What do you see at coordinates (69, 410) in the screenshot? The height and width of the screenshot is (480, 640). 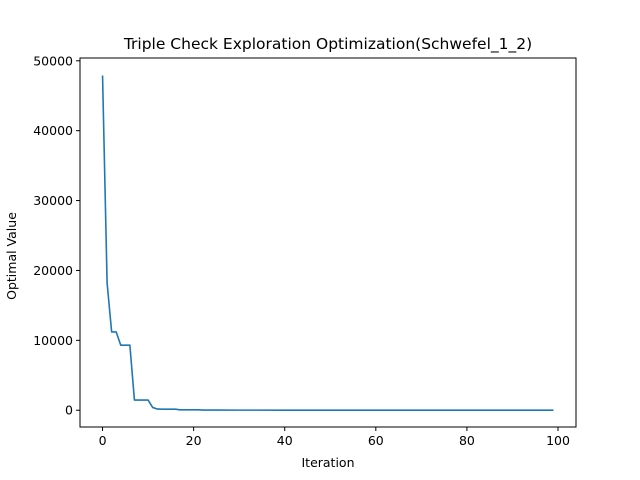 I see `y-tick-label: 0` at bounding box center [69, 410].